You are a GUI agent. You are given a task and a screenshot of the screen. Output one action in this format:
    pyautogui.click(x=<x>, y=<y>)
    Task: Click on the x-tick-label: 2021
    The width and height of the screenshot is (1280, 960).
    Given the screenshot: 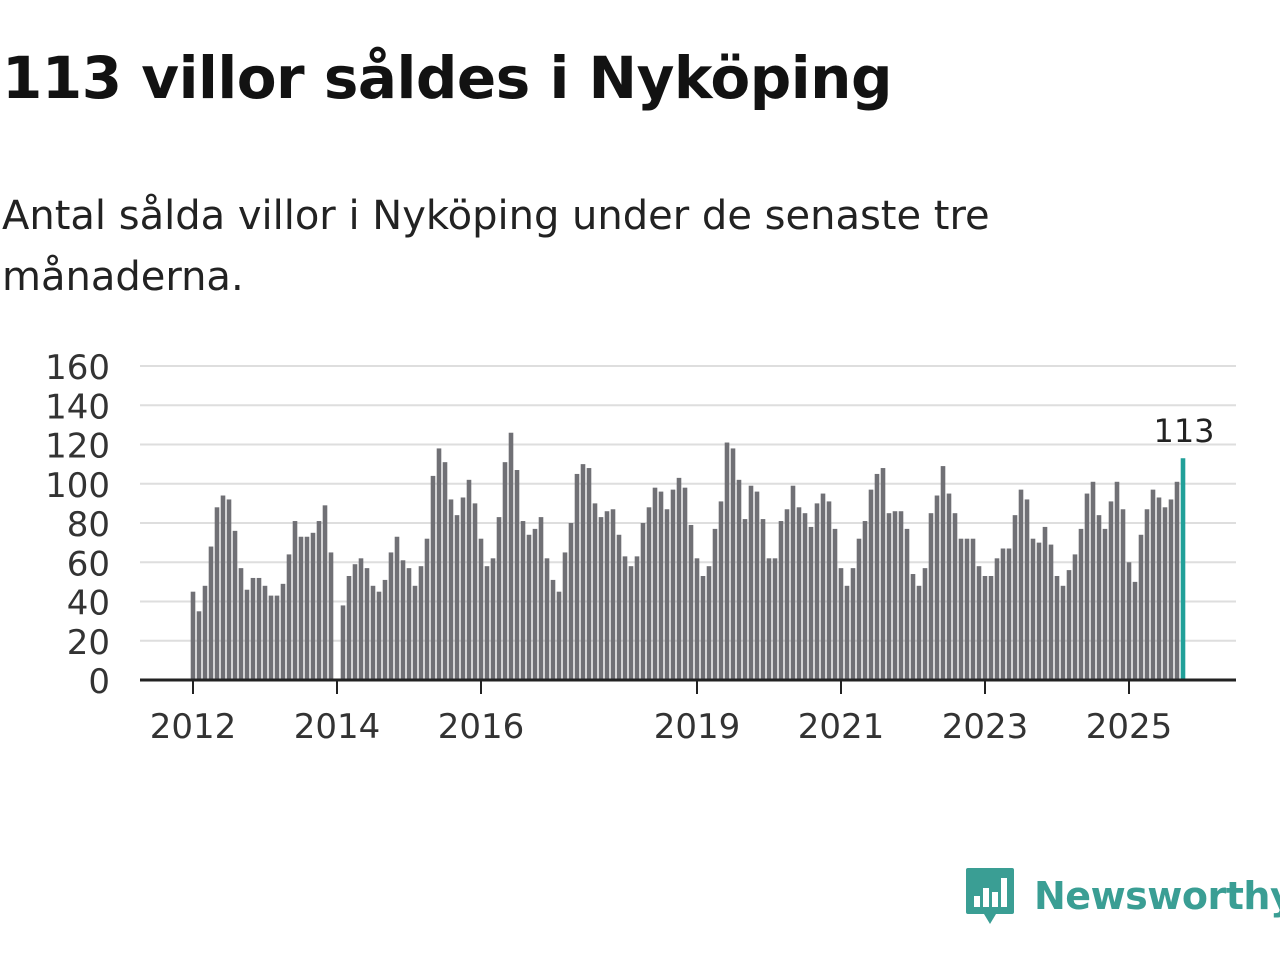 What is the action you would take?
    pyautogui.click(x=841, y=727)
    